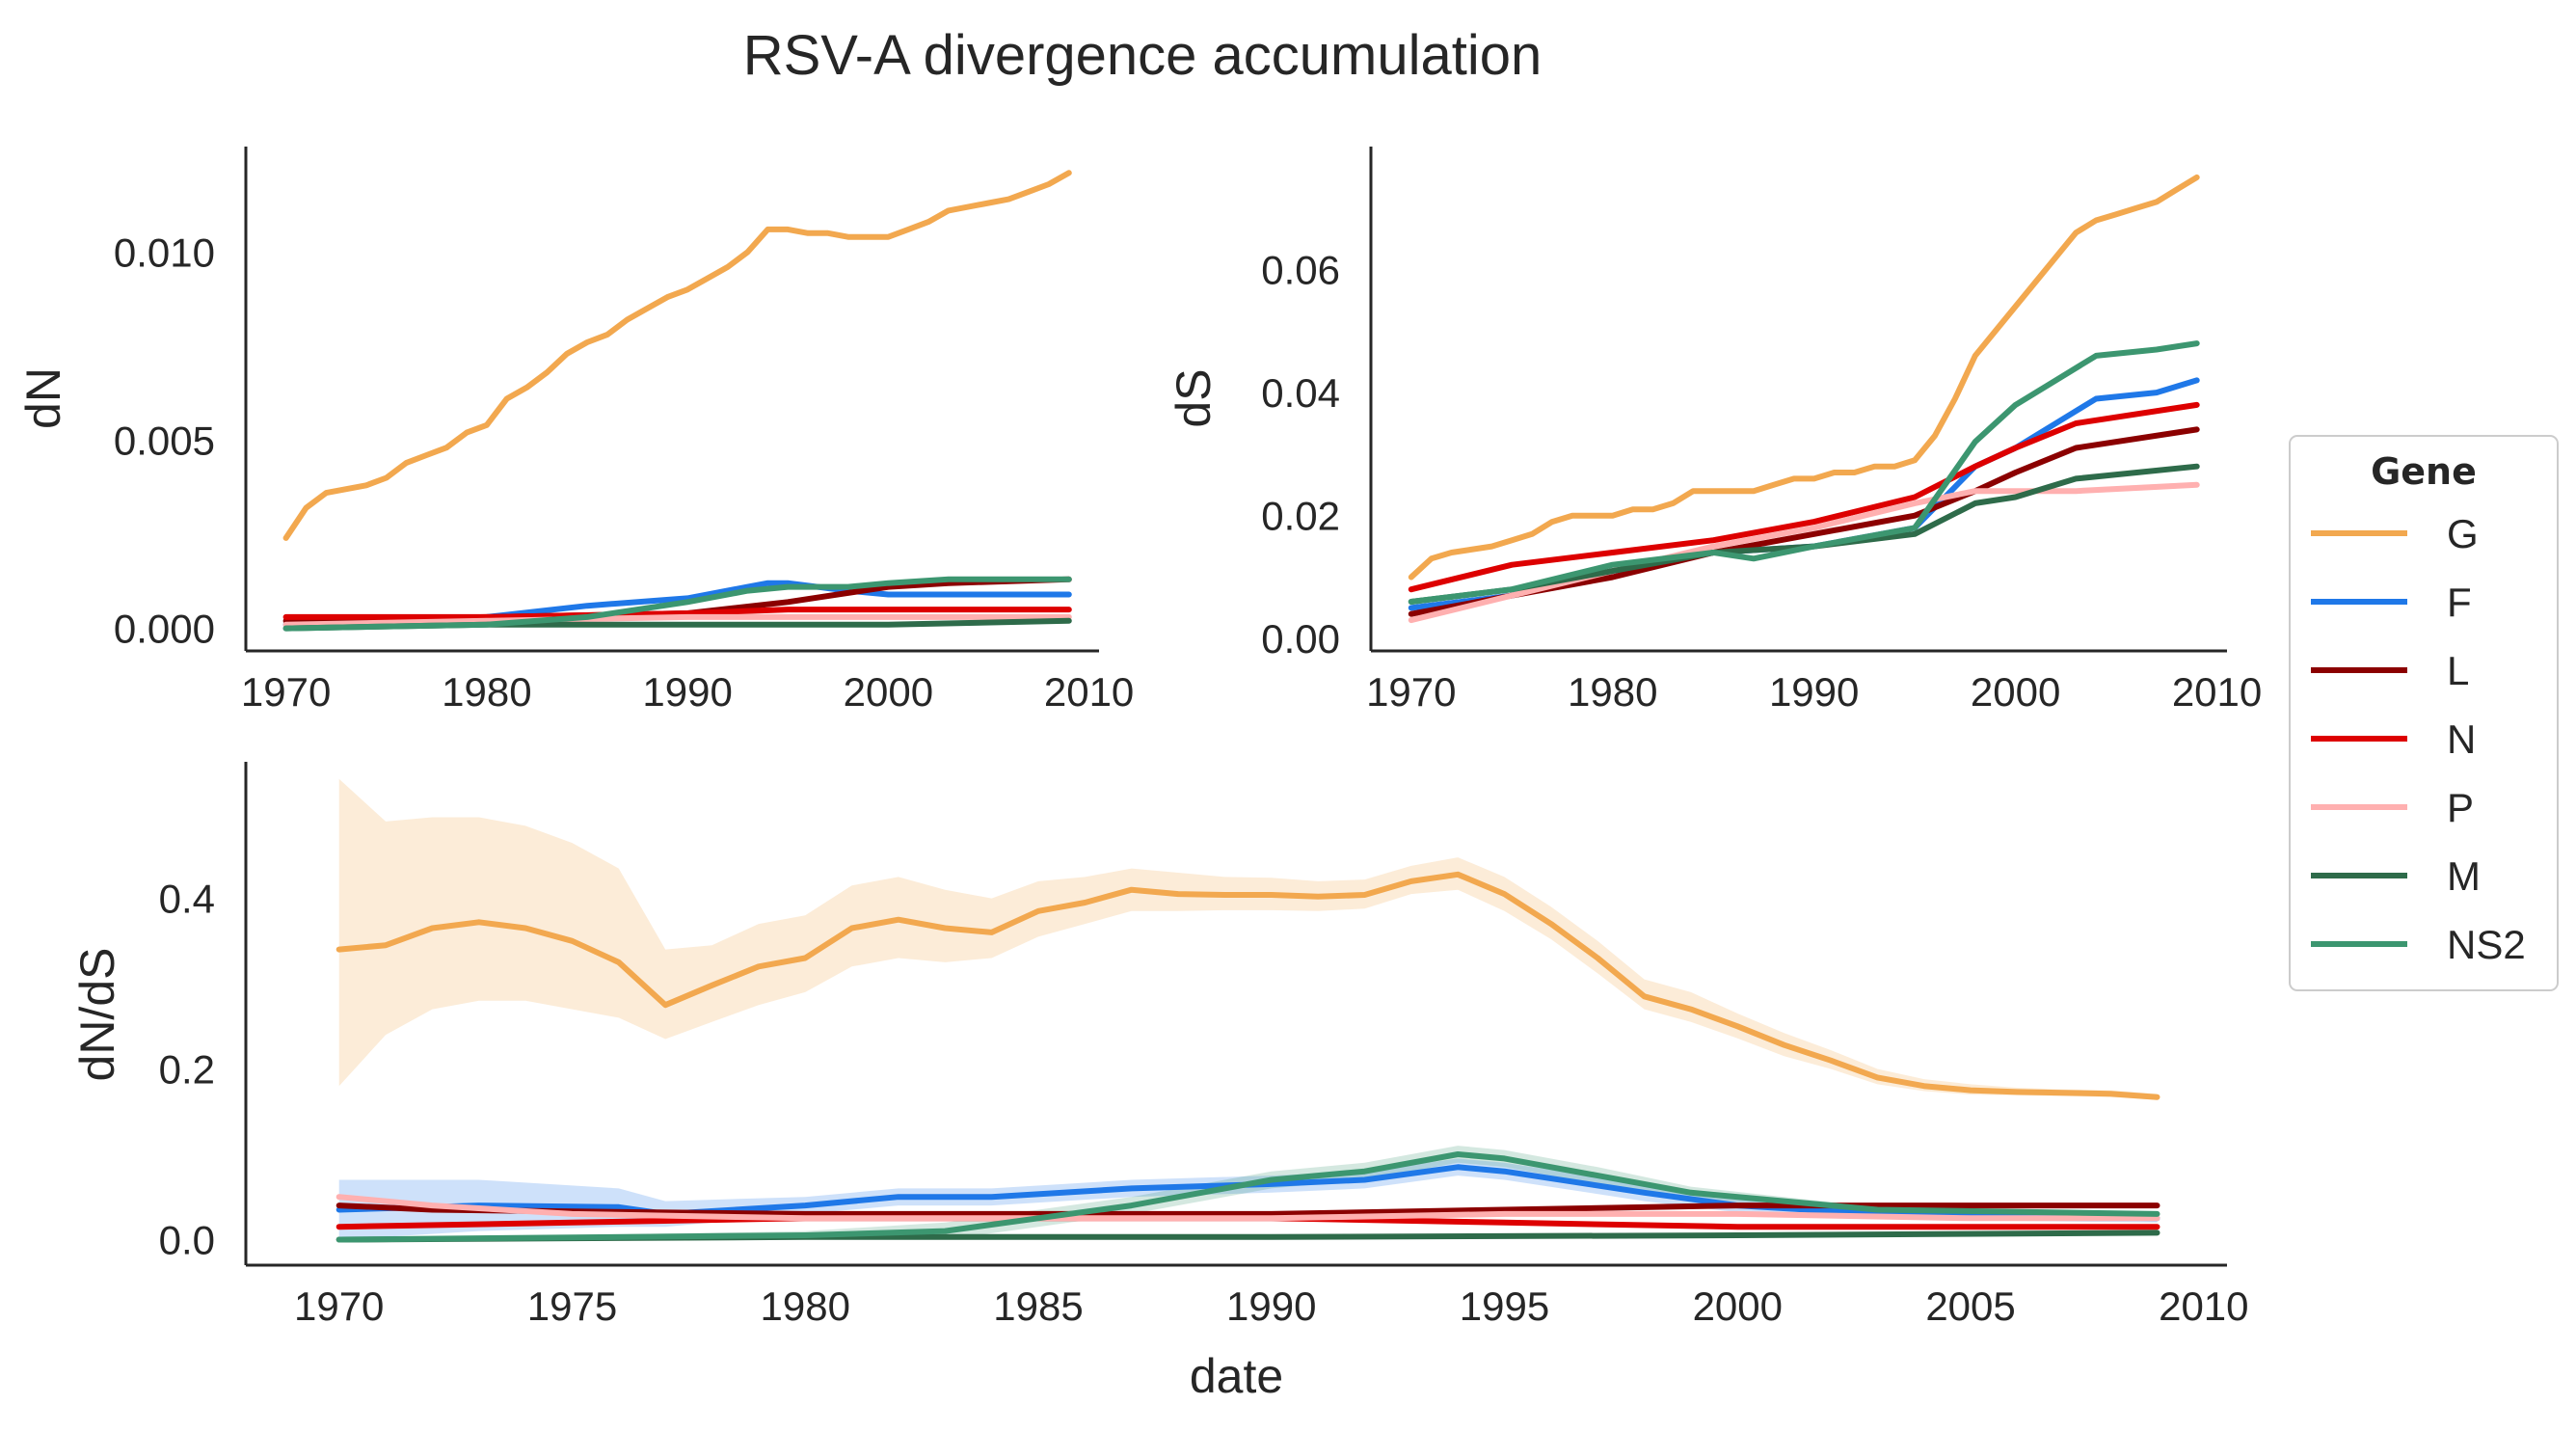 This screenshot has height=1432, width=2576. I want to click on y-tick-label: 0.0, so click(187, 1240).